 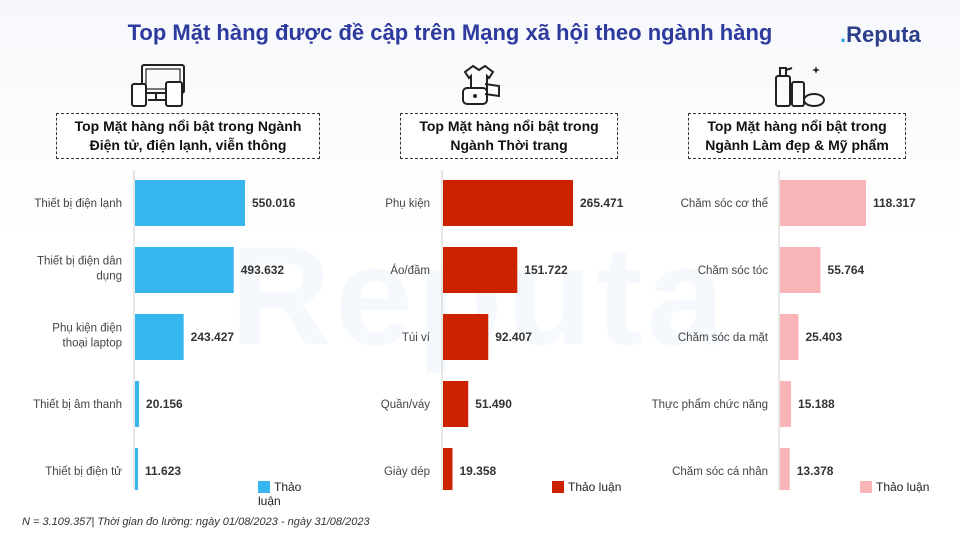 I want to click on category-label: Chăm sóc cá nhân, so click(x=720, y=472).